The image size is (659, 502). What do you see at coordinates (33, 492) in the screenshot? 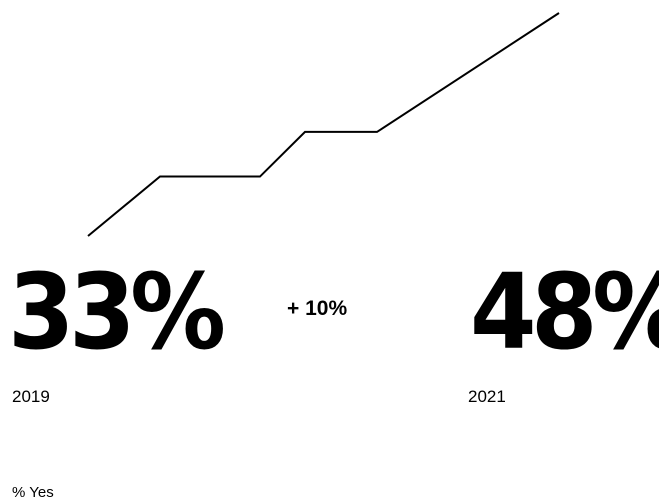
I see `unit-label: % Yes` at bounding box center [33, 492].